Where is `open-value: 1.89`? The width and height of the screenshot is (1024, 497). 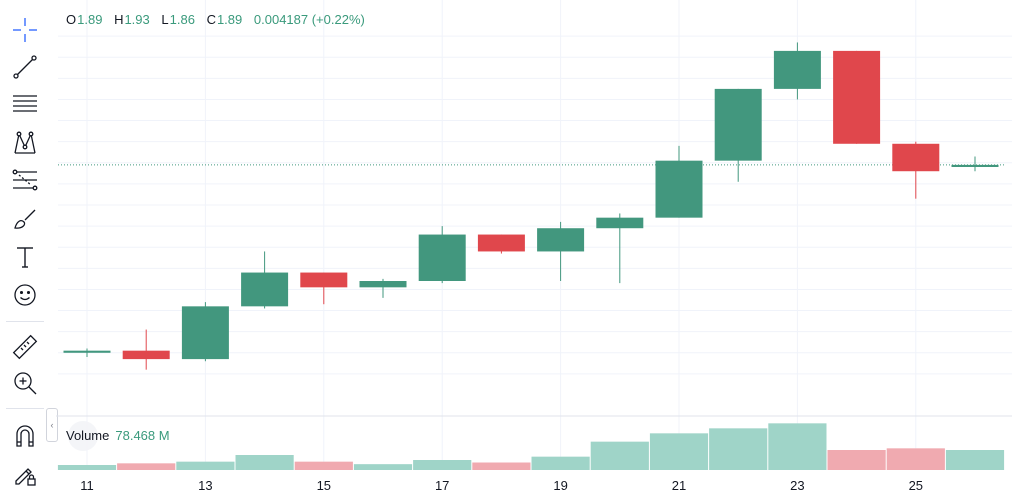 open-value: 1.89 is located at coordinates (90, 19).